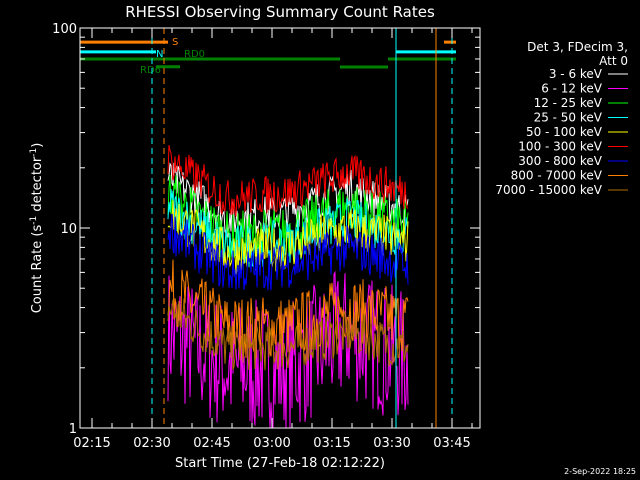 This screenshot has width=640, height=480. What do you see at coordinates (577, 47) in the screenshot?
I see `legend-header-line-1: Det 3, FDecim 3,` at bounding box center [577, 47].